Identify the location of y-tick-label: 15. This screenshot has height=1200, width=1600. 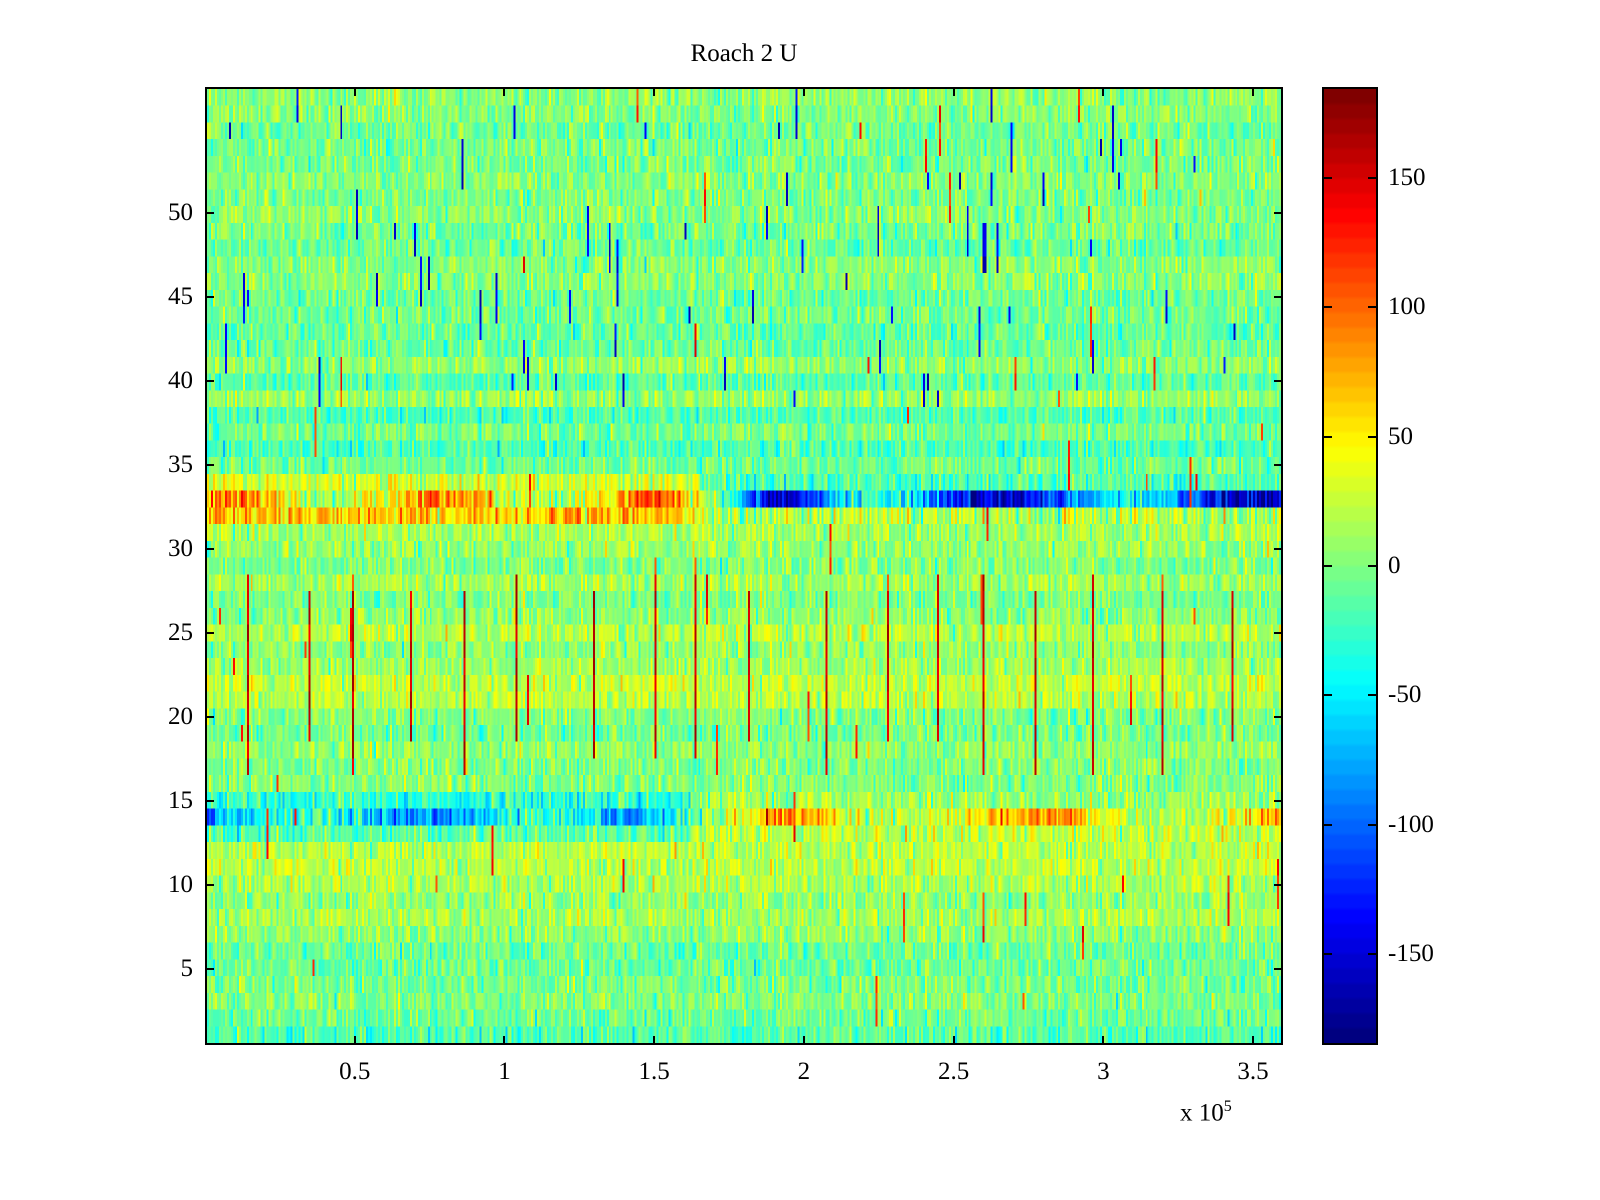
(180, 801).